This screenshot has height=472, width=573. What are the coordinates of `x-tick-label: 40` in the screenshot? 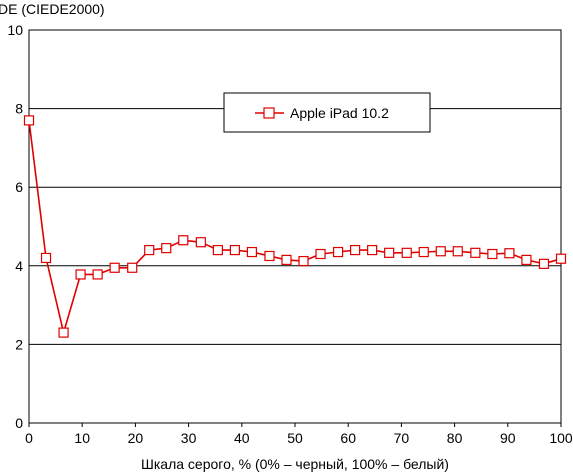 It's located at (242, 438).